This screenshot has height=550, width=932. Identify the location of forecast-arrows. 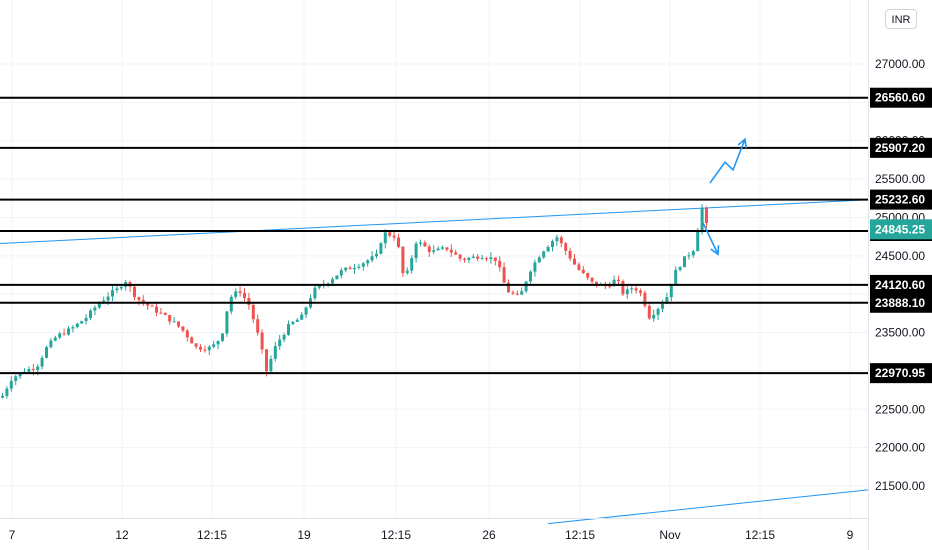
(724, 196).